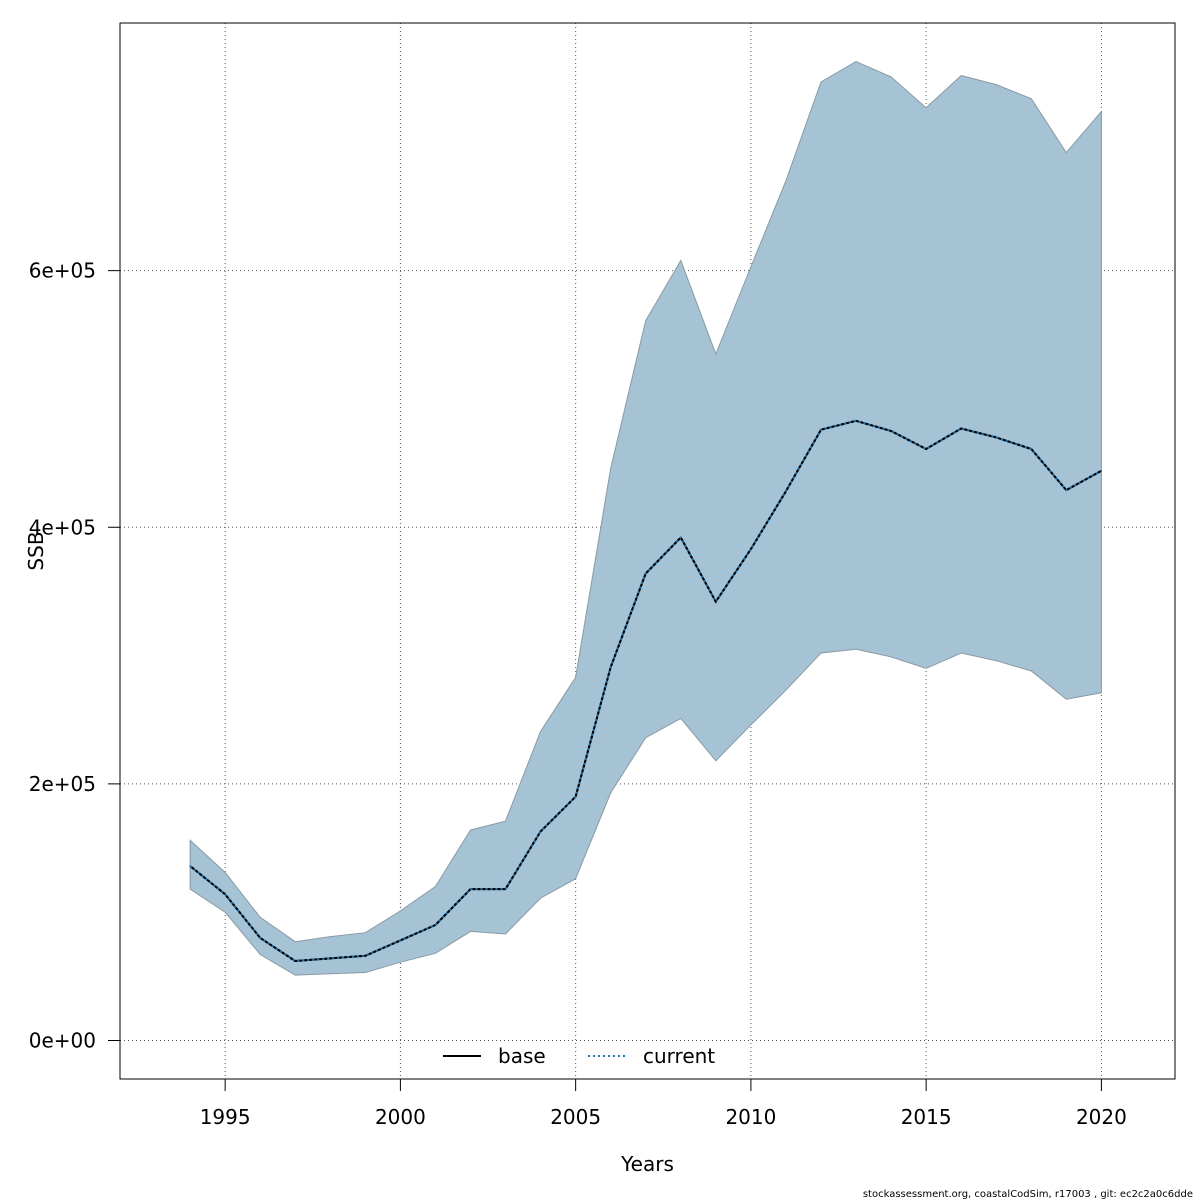 Image resolution: width=1200 pixels, height=1200 pixels. Describe the element at coordinates (647, 1164) in the screenshot. I see `x-axis-label: Years` at that location.